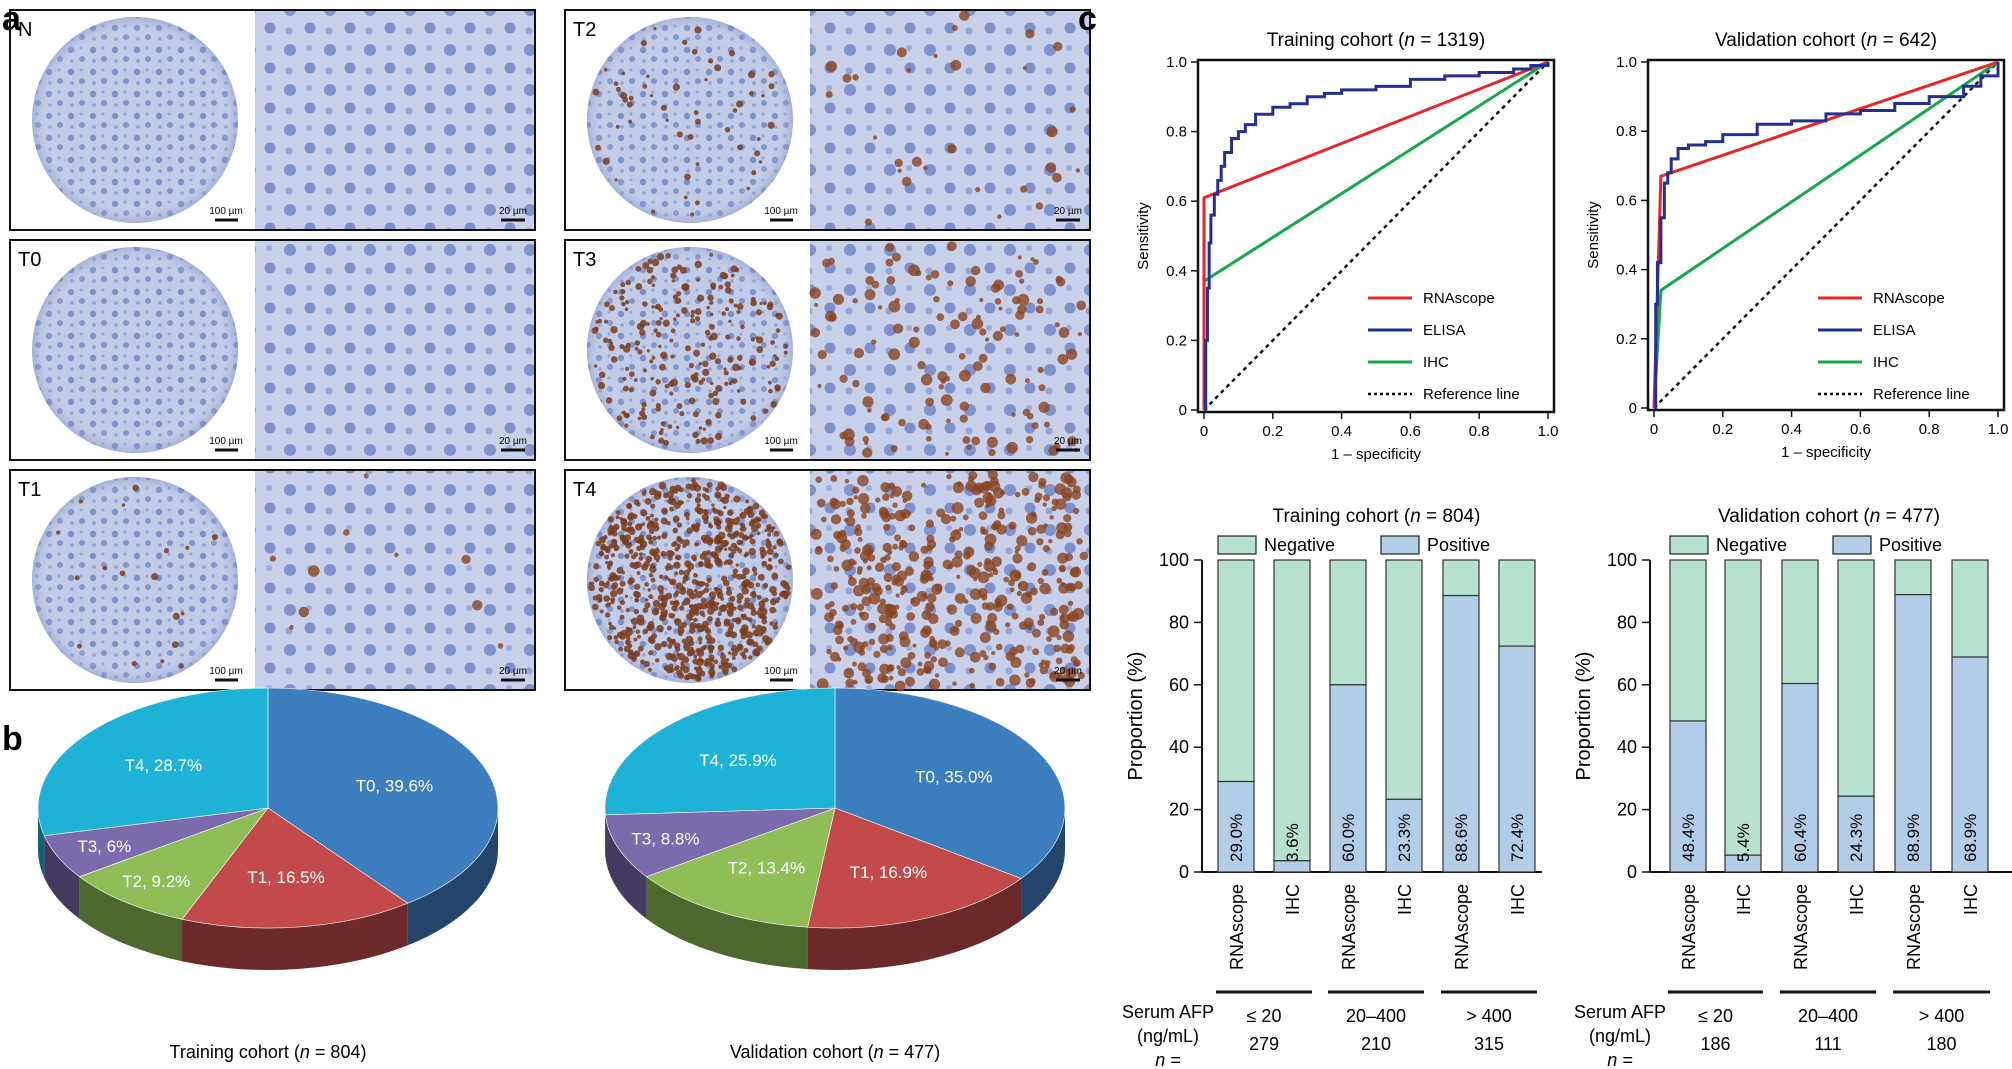  What do you see at coordinates (1794, 516) in the screenshot?
I see `bar-title-text: Validation cohort (` at bounding box center [1794, 516].